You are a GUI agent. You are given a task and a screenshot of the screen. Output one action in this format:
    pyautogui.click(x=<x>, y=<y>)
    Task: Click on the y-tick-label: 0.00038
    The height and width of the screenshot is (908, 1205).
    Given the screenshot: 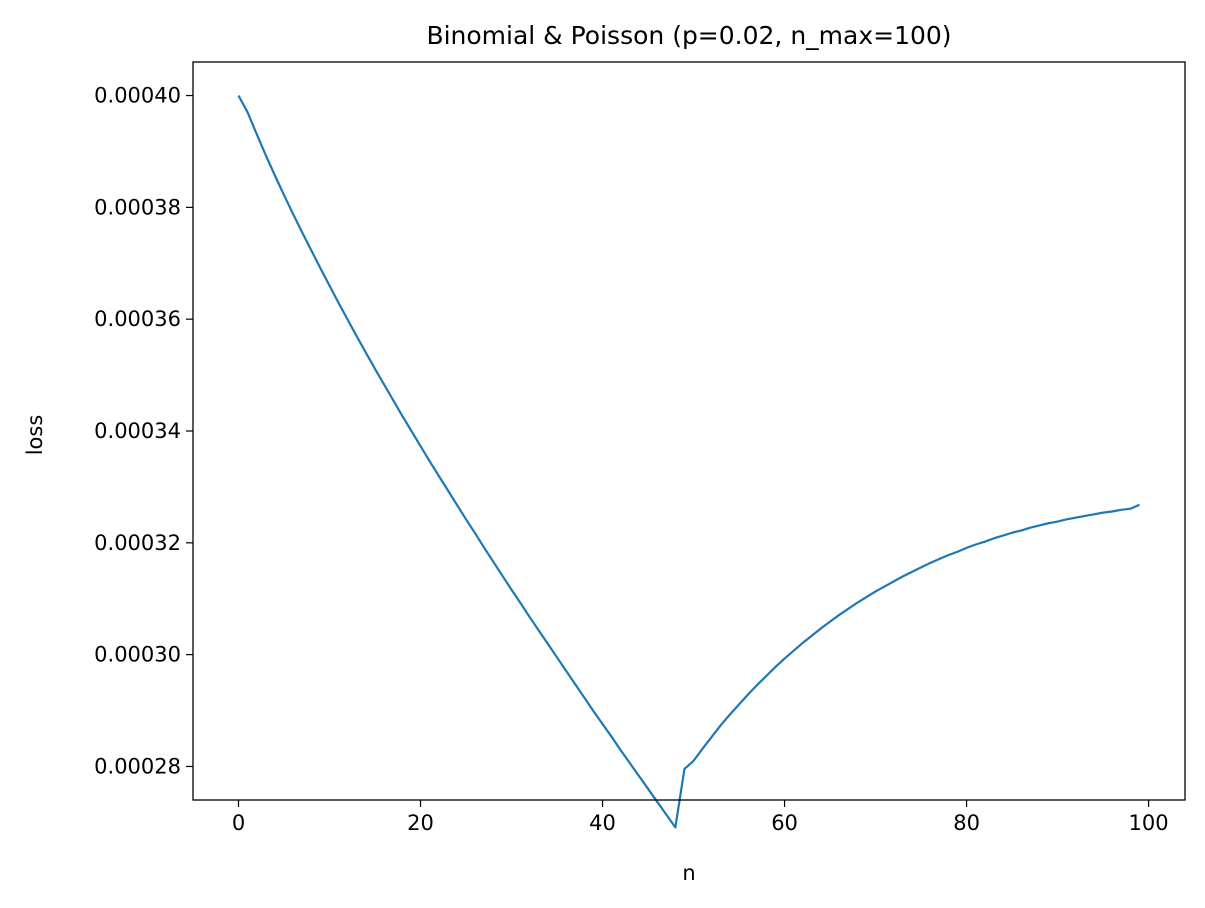 What is the action you would take?
    pyautogui.click(x=137, y=207)
    